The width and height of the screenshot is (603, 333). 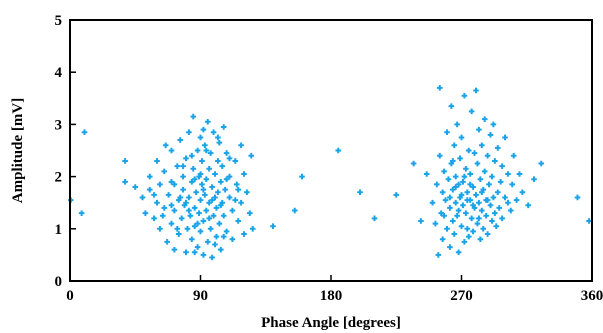 What do you see at coordinates (59, 282) in the screenshot?
I see `y-tick-label: 0` at bounding box center [59, 282].